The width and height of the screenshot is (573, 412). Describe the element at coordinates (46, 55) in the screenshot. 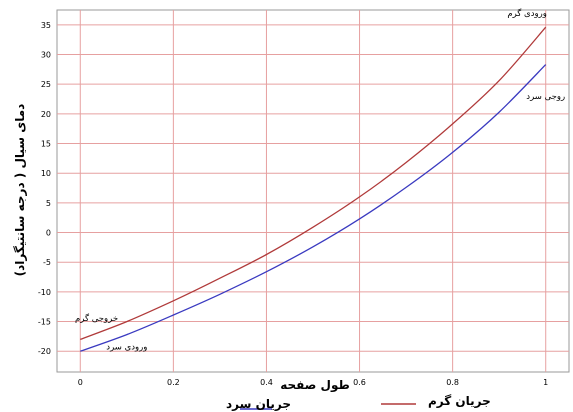

I see `y-tick-label: 30` at that location.